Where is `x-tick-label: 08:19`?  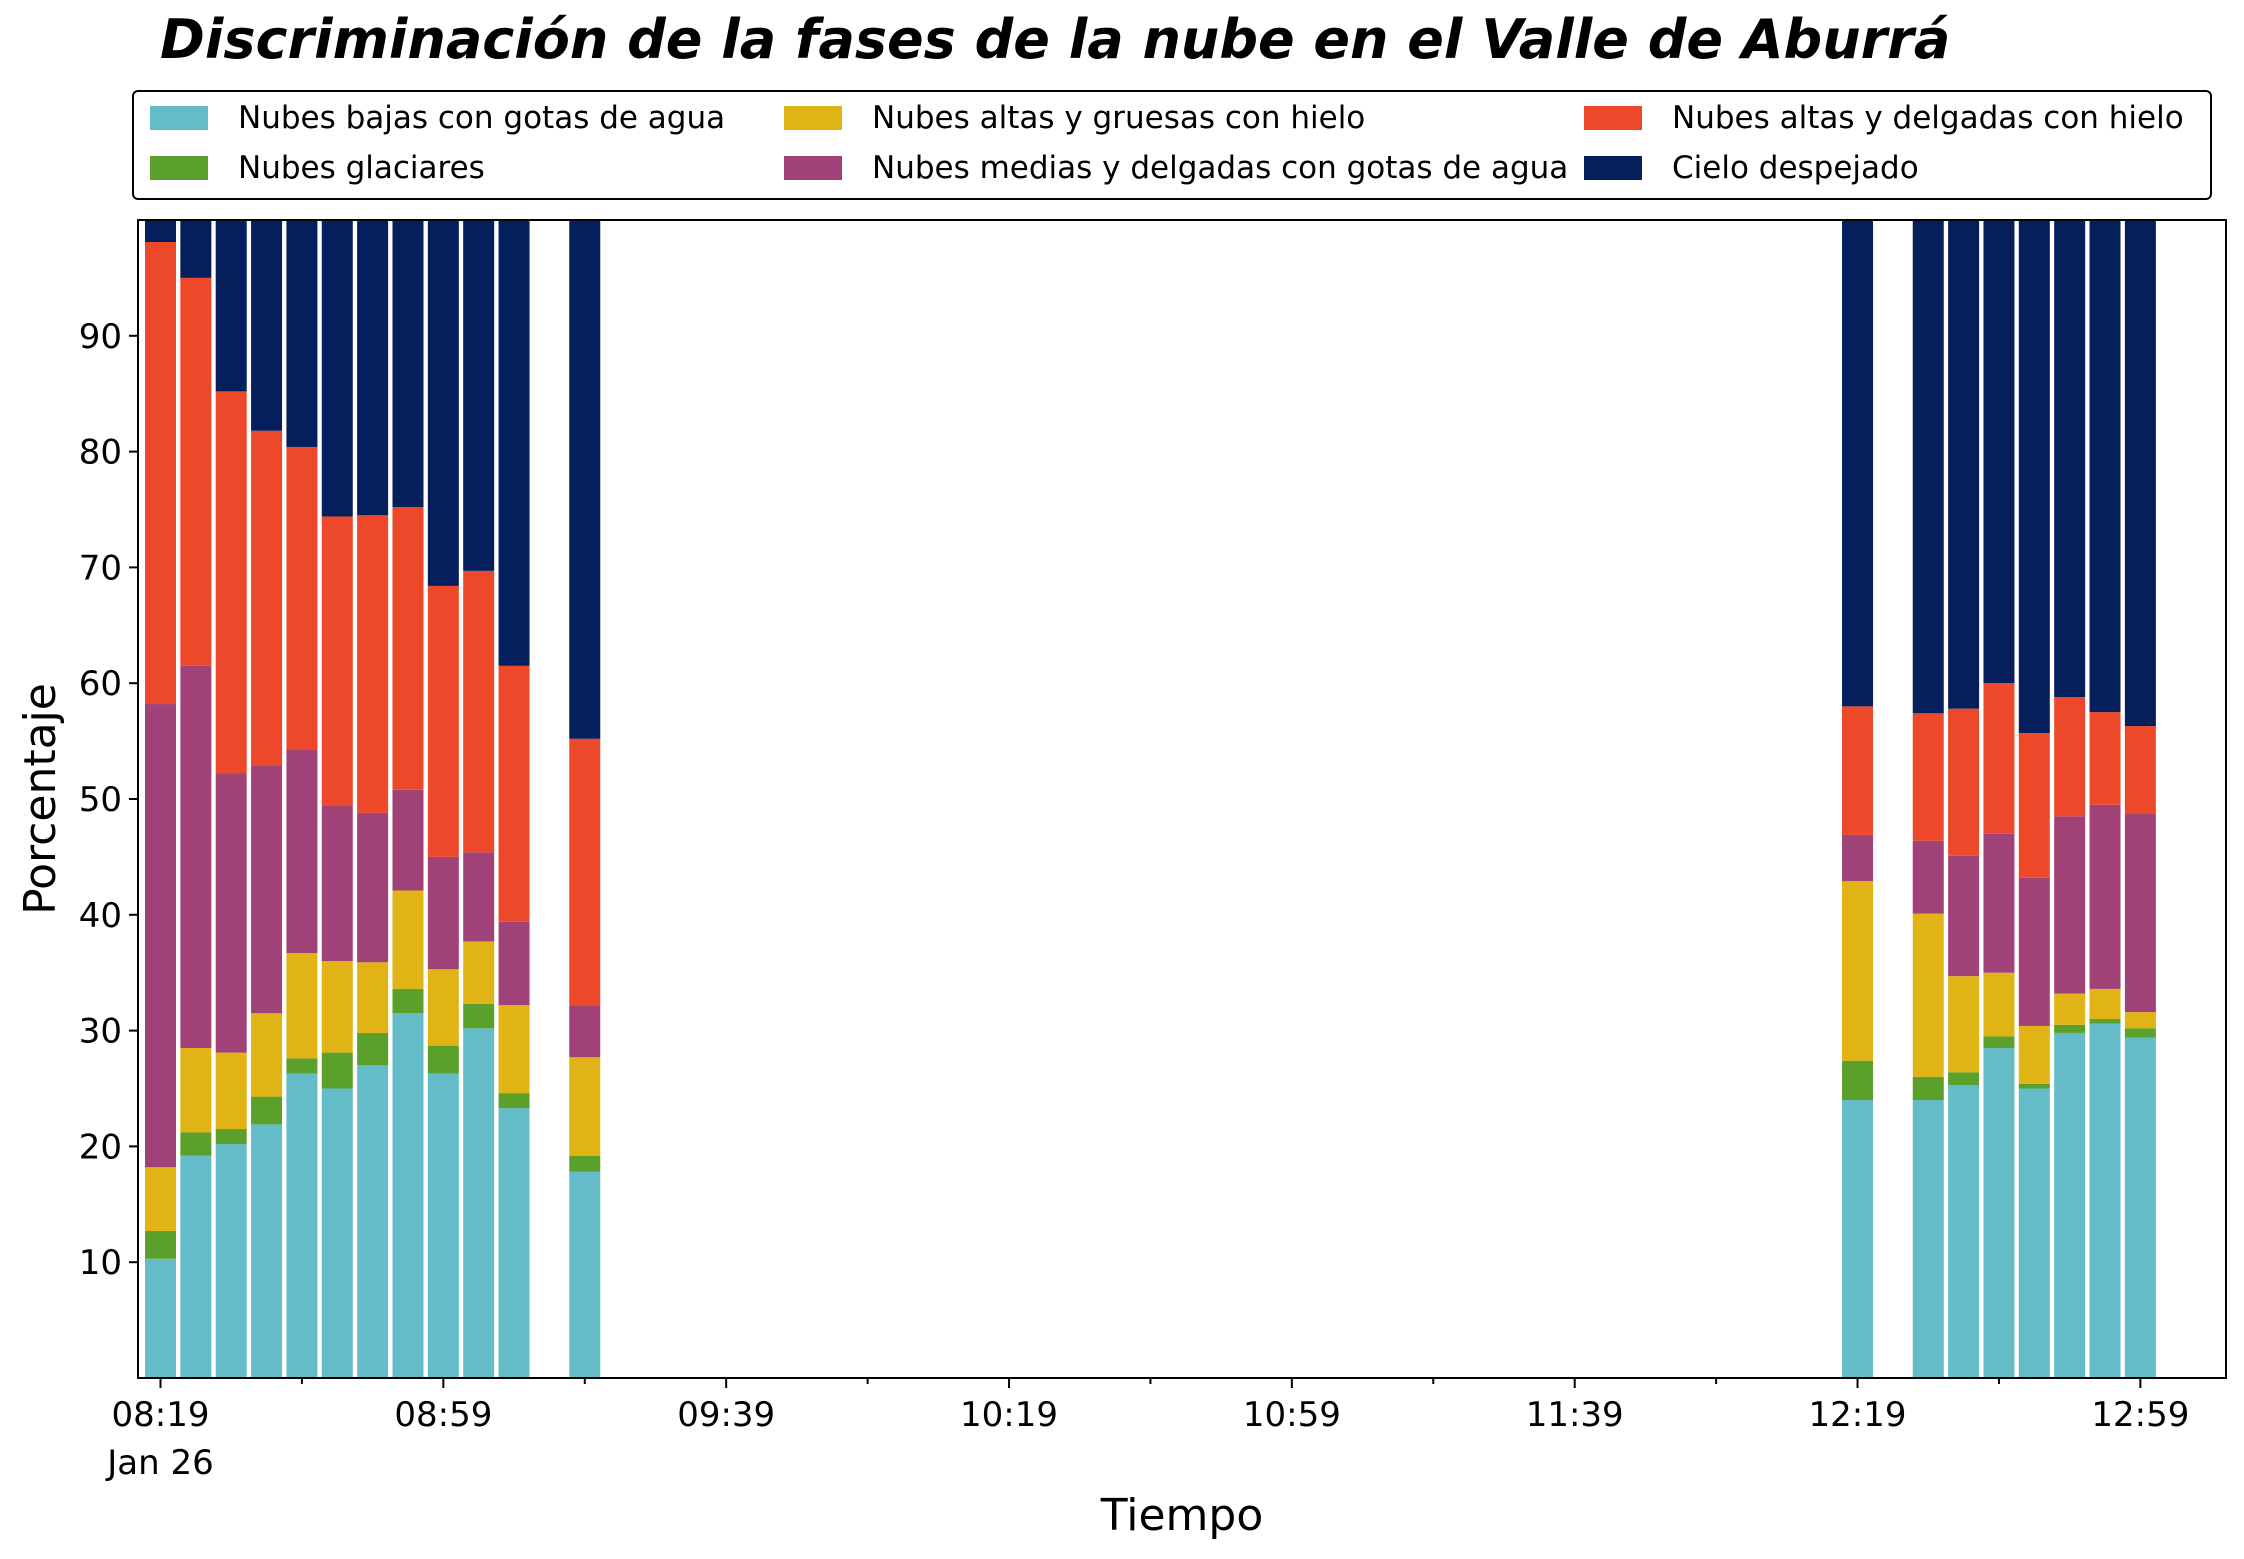
x-tick-label: 08:19 is located at coordinates (161, 1415).